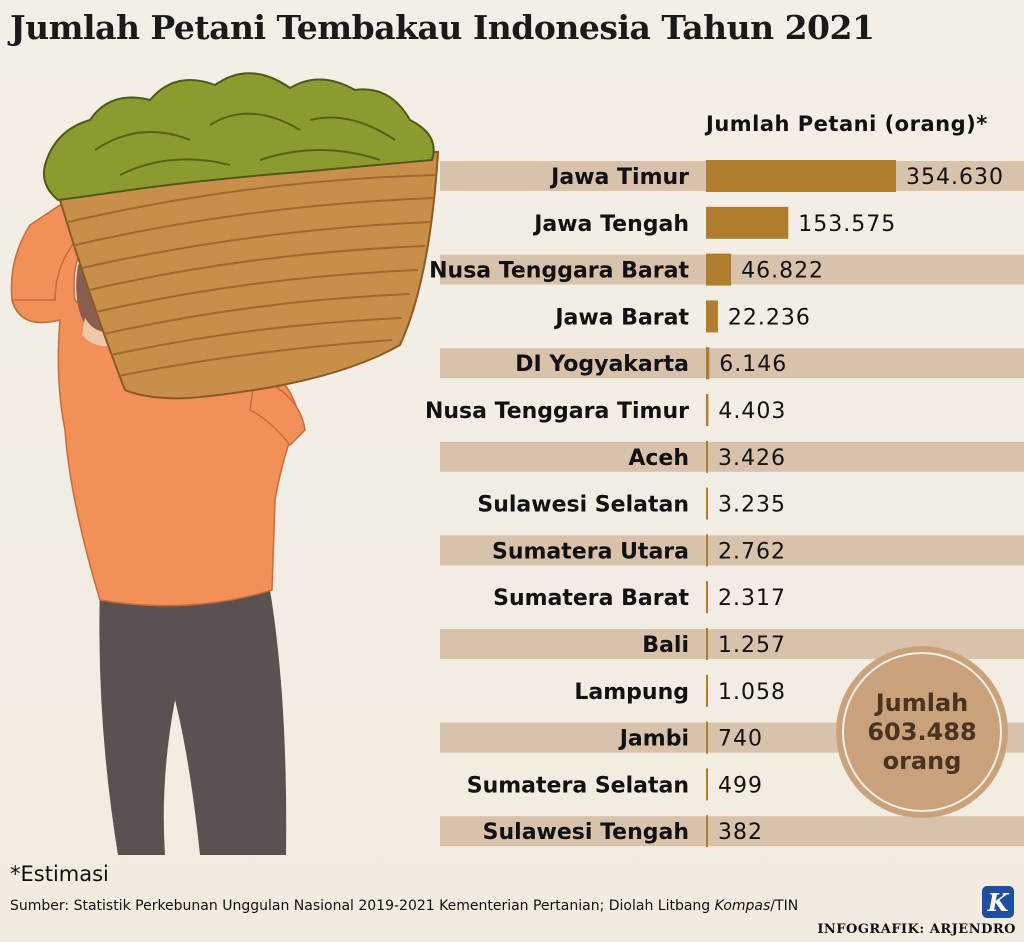  What do you see at coordinates (752, 645) in the screenshot?
I see `value-label: 1.257` at bounding box center [752, 645].